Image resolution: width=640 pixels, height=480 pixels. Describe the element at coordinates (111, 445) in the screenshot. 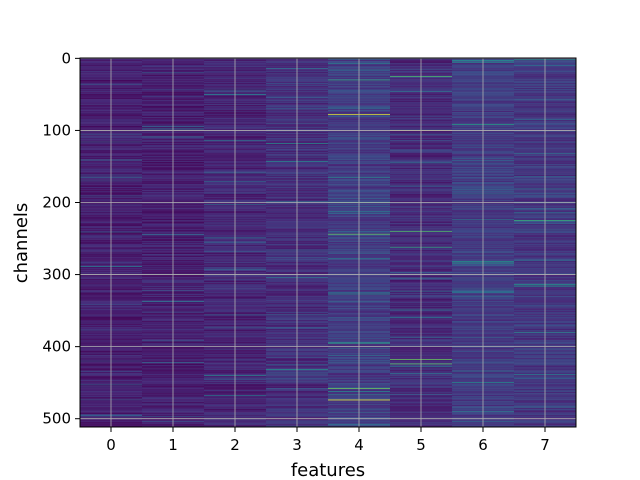

I see `x-tick-label: 0` at that location.